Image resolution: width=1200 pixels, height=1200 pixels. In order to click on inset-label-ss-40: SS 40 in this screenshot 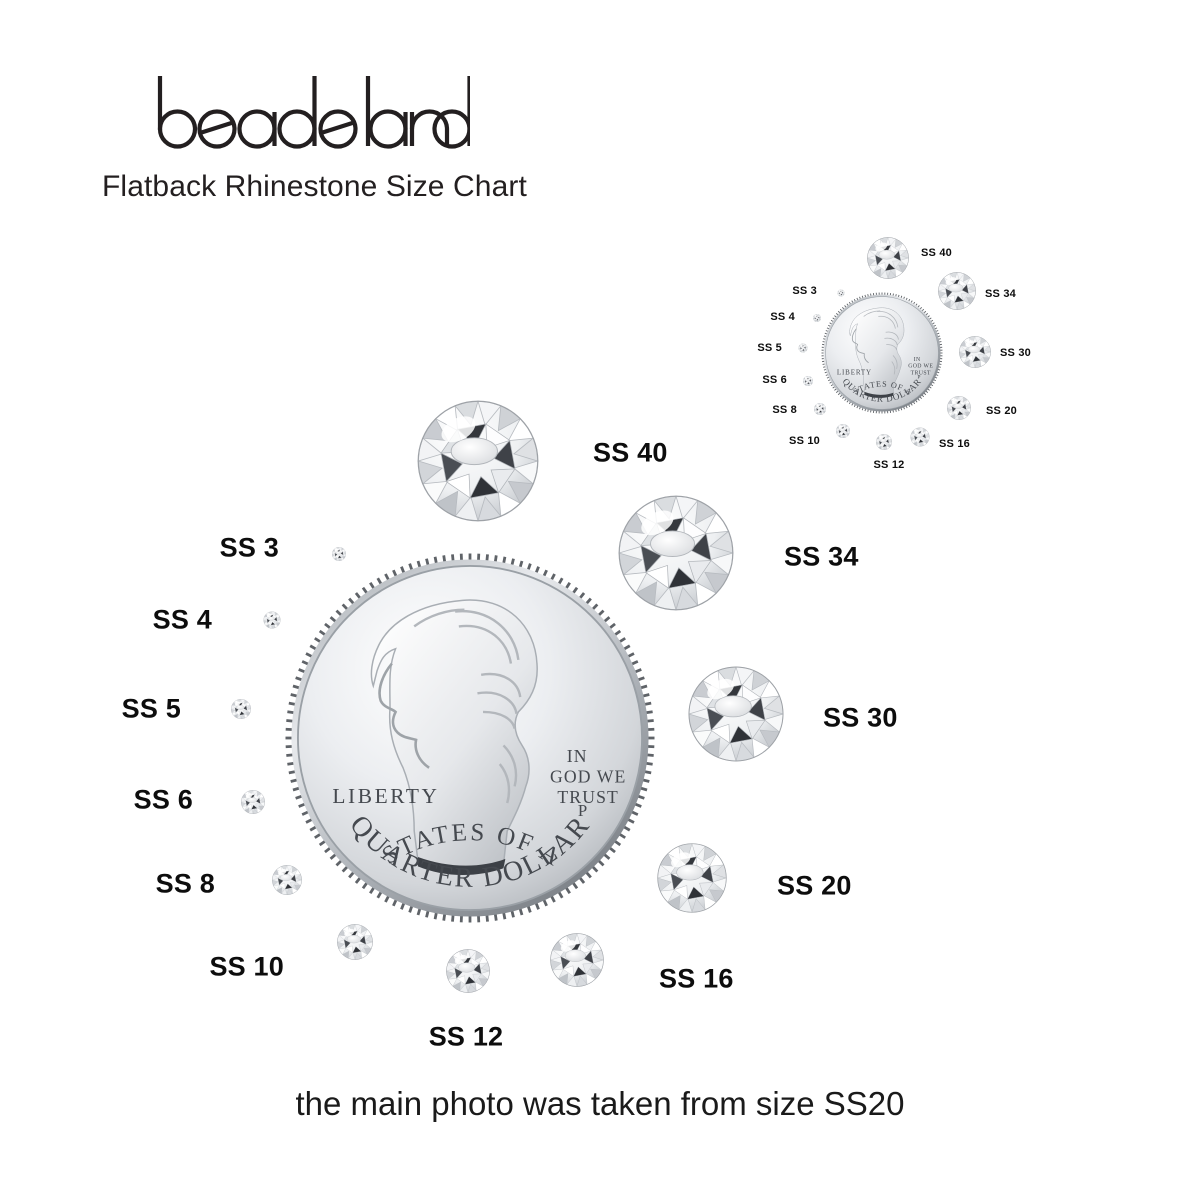, I will do `click(936, 253)`.